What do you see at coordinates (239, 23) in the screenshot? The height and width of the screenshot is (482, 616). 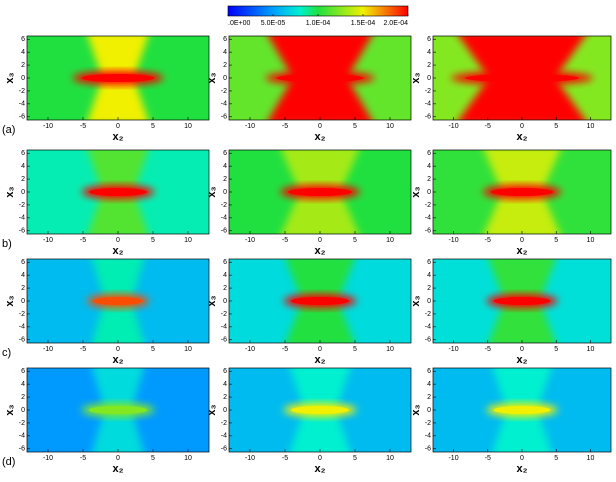 I see `colorbar-tick-label: .0E+00` at bounding box center [239, 23].